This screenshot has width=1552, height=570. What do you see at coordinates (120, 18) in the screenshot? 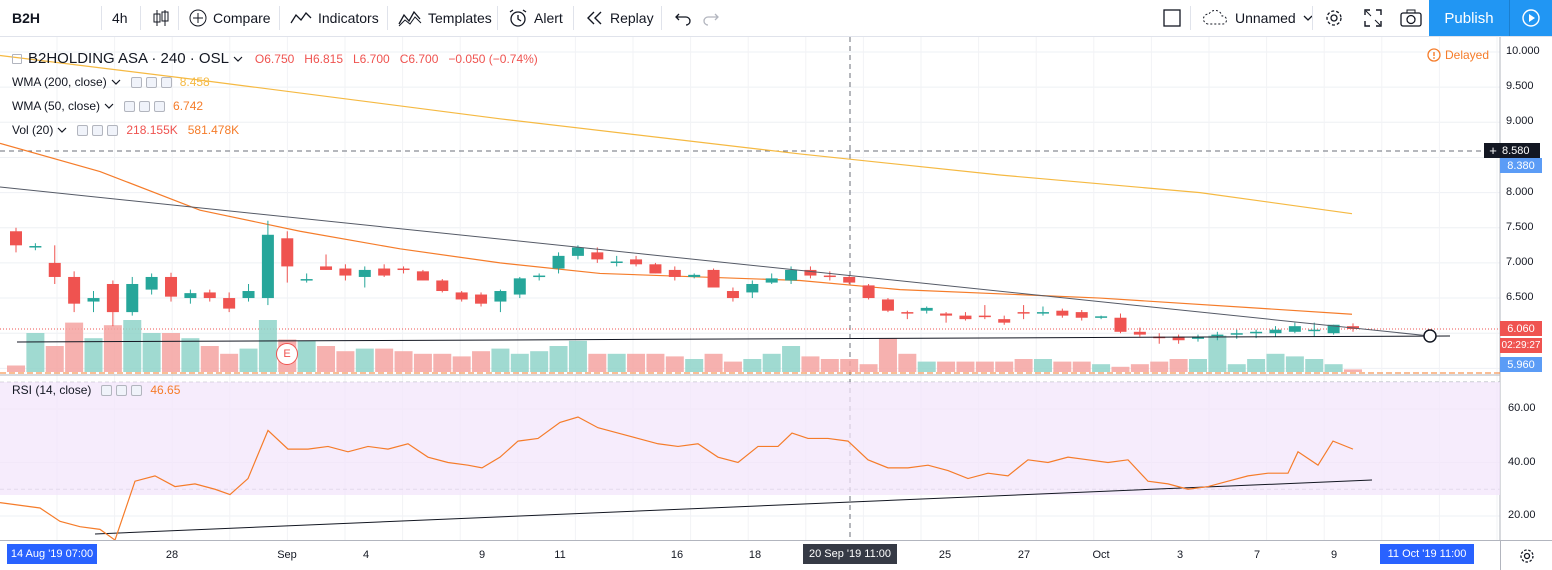
I see `interval-button: 4h` at bounding box center [120, 18].